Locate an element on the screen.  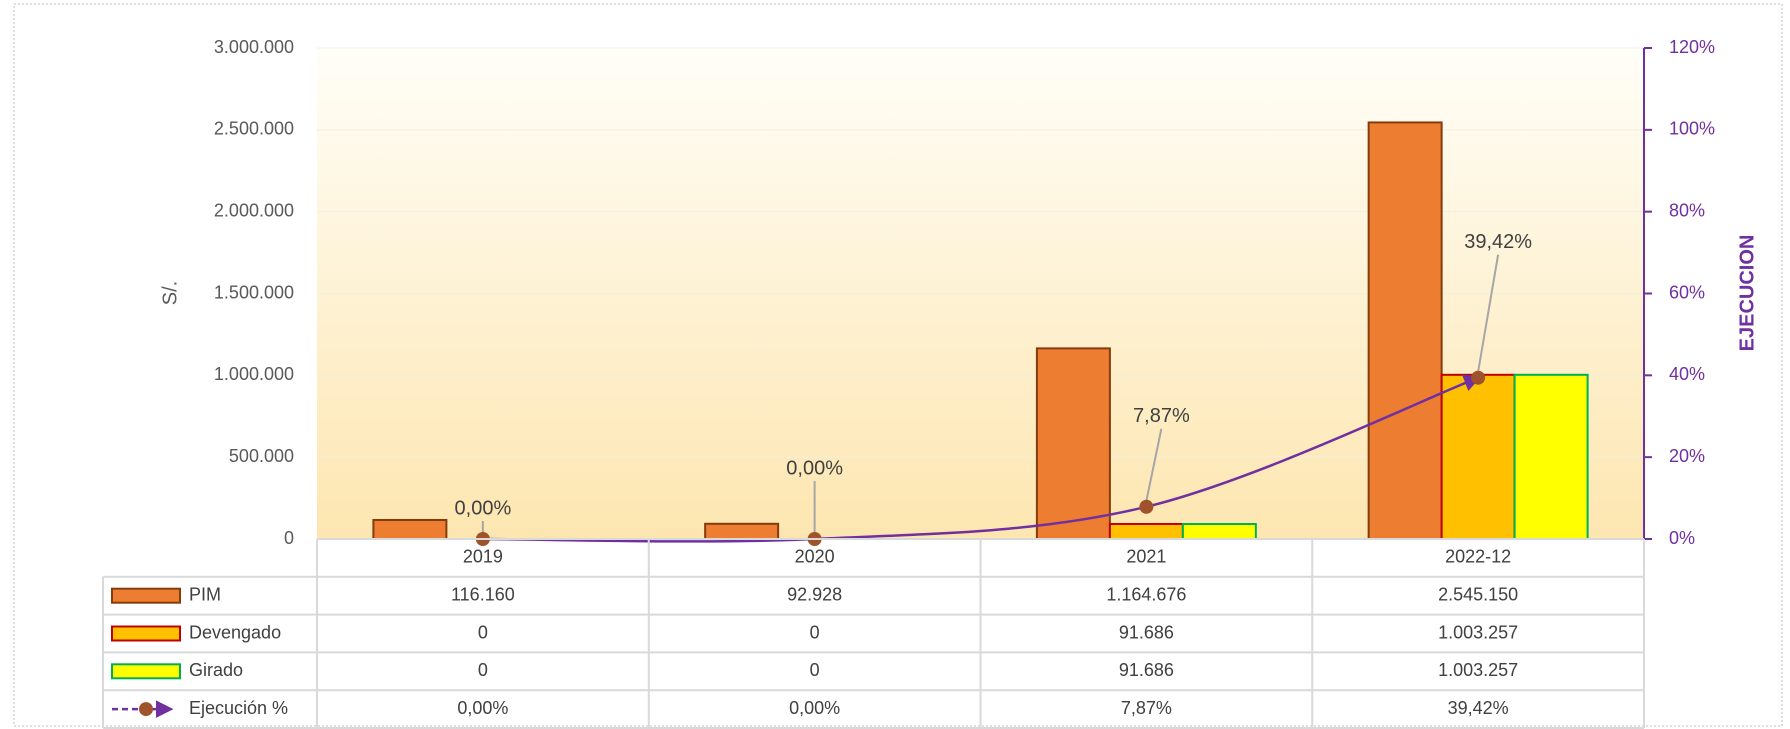
table-cell: 7,87% is located at coordinates (1146, 708).